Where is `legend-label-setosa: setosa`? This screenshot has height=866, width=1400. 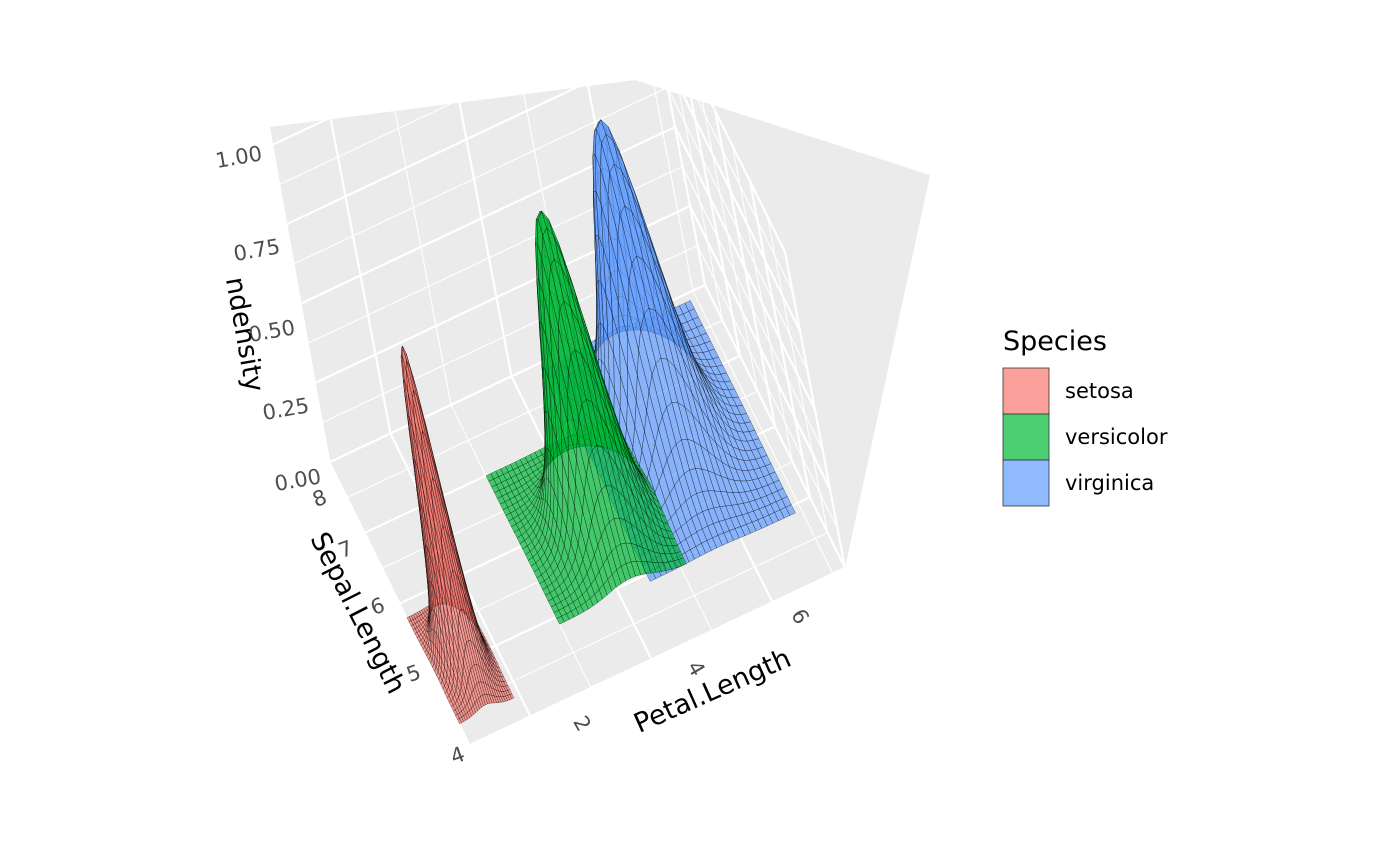 legend-label-setosa: setosa is located at coordinates (1099, 391).